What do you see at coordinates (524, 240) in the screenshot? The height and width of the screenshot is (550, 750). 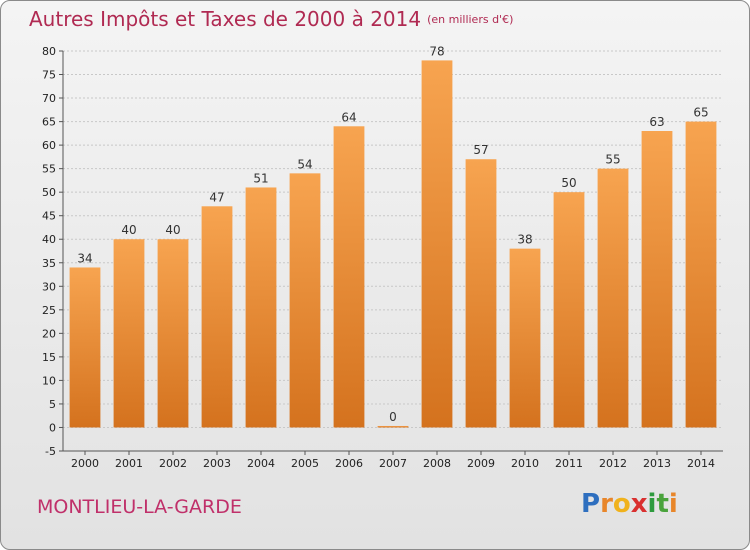 I see `value-label-2010: 38` at bounding box center [524, 240].